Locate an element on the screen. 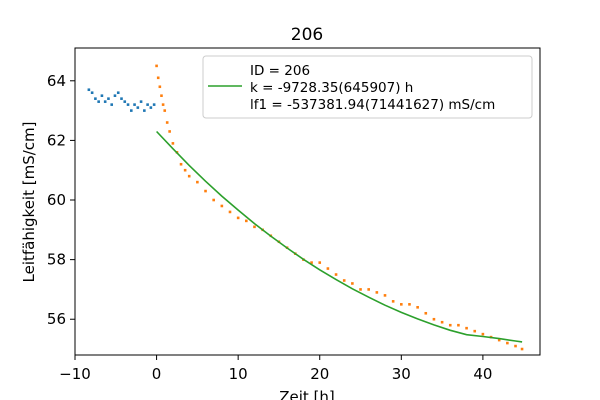 The width and height of the screenshot is (600, 400). x-tick-label: 20 is located at coordinates (319, 374).